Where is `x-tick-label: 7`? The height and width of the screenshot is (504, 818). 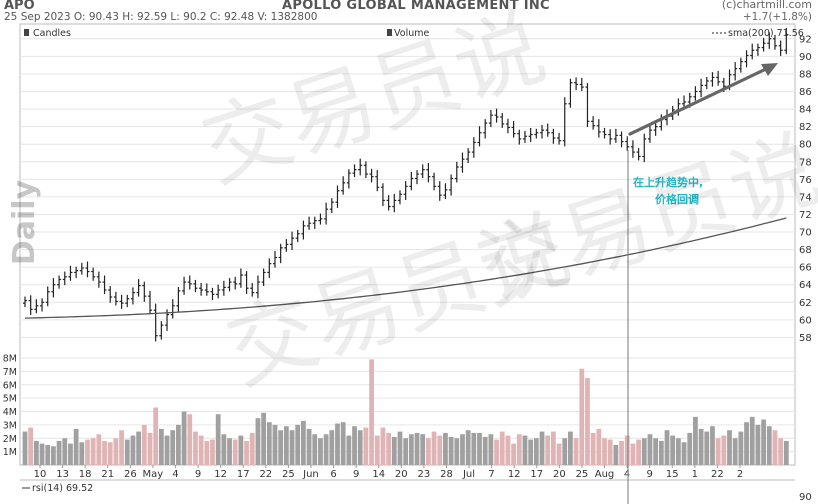
x-tick-label: 7 is located at coordinates (491, 474).